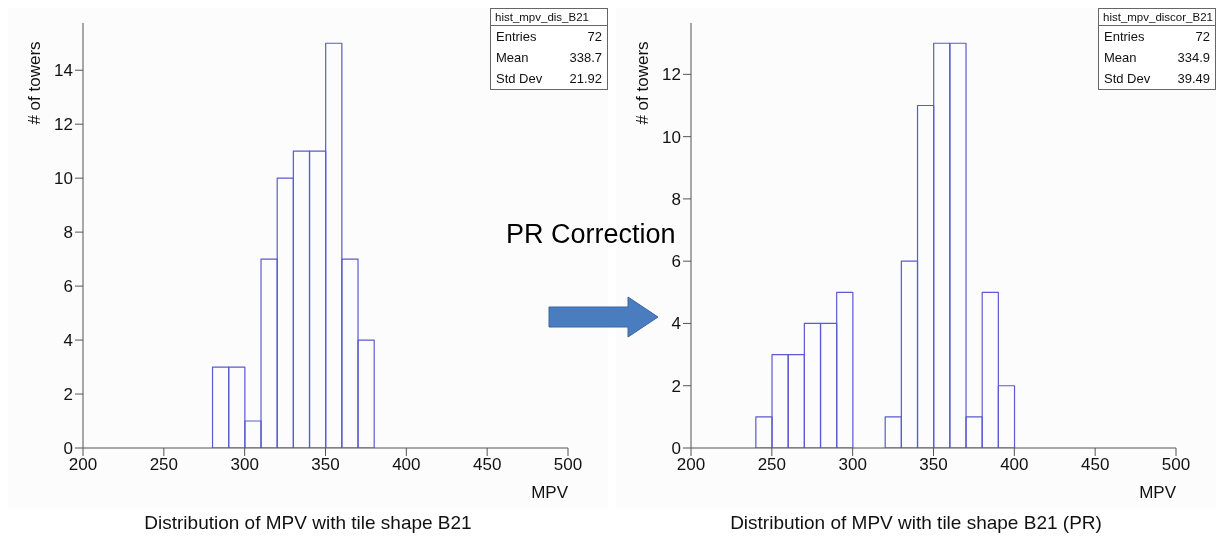 The width and height of the screenshot is (1224, 558). What do you see at coordinates (591, 234) in the screenshot?
I see `annotation: PR Correction` at bounding box center [591, 234].